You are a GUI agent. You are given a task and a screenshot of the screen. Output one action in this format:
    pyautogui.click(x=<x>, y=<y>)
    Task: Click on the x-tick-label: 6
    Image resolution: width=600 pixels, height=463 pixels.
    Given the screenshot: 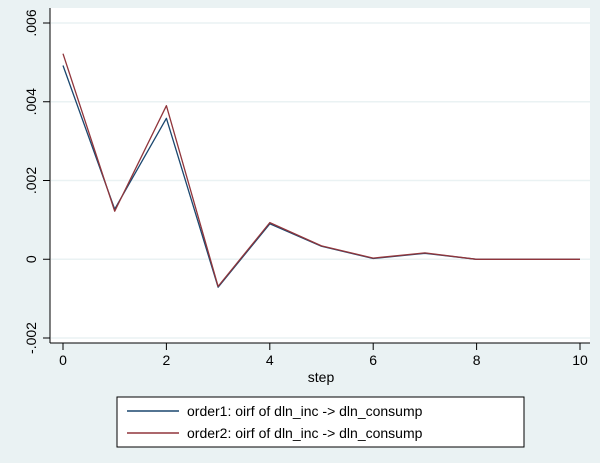 What is the action you would take?
    pyautogui.click(x=373, y=360)
    